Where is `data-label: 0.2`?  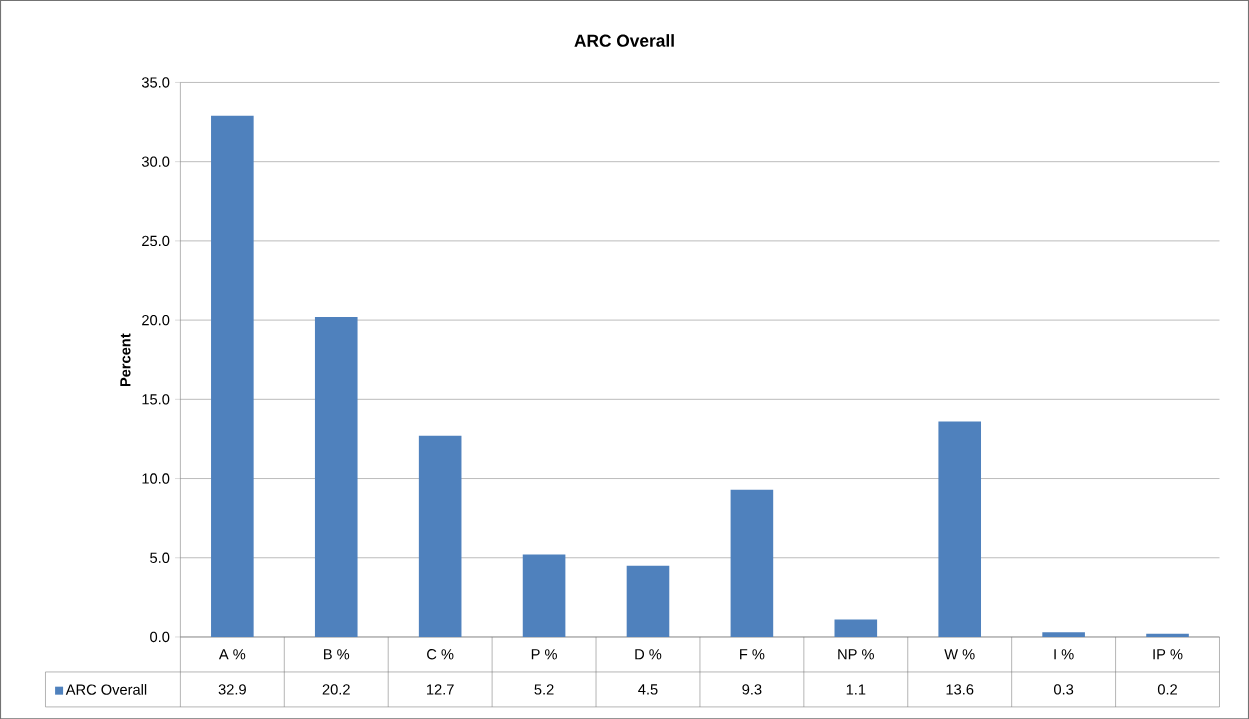 data-label: 0.2 is located at coordinates (1167, 689).